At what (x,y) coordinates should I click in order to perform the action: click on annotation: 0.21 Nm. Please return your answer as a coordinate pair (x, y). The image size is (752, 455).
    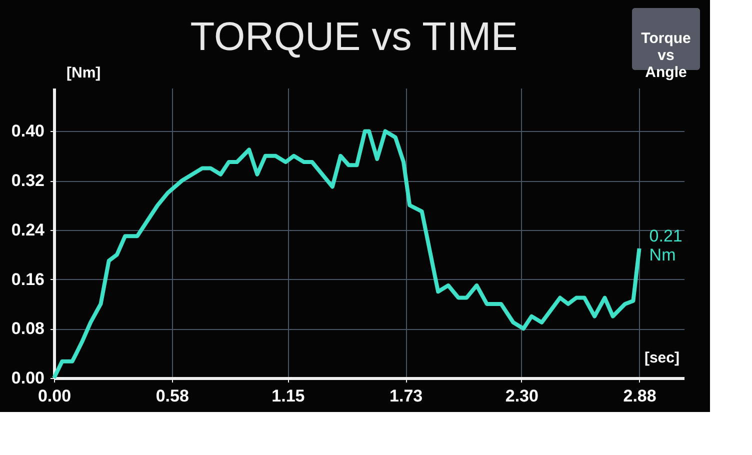
    Looking at the image, I should click on (665, 245).